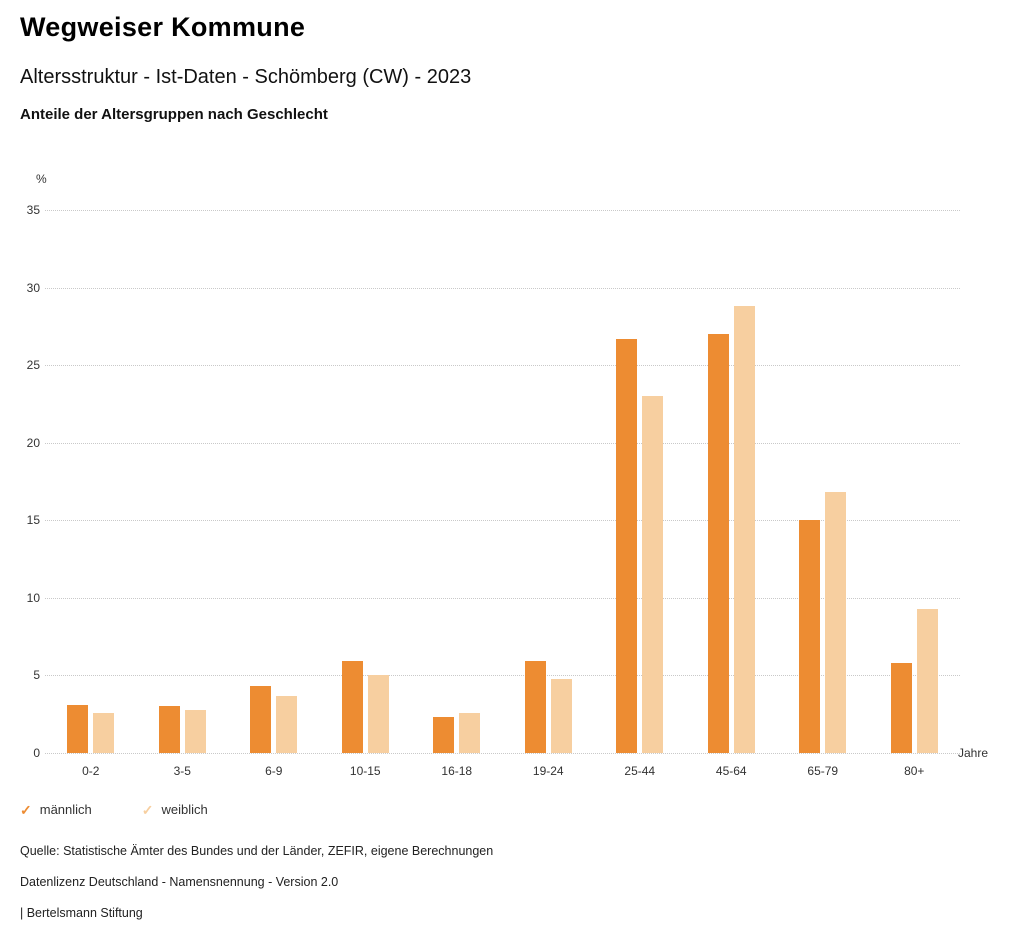 This screenshot has width=1024, height=946. Describe the element at coordinates (444, 735) in the screenshot. I see `bar-männlich-16-18` at that location.